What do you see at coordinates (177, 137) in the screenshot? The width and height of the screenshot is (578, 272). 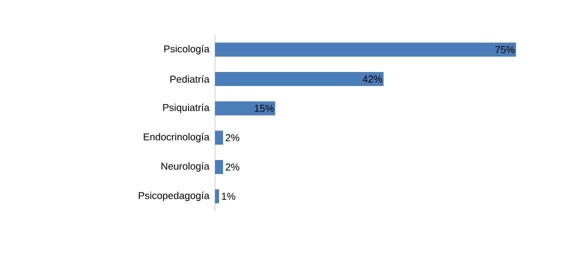 I see `y-tick-label: Endocrinología` at bounding box center [177, 137].